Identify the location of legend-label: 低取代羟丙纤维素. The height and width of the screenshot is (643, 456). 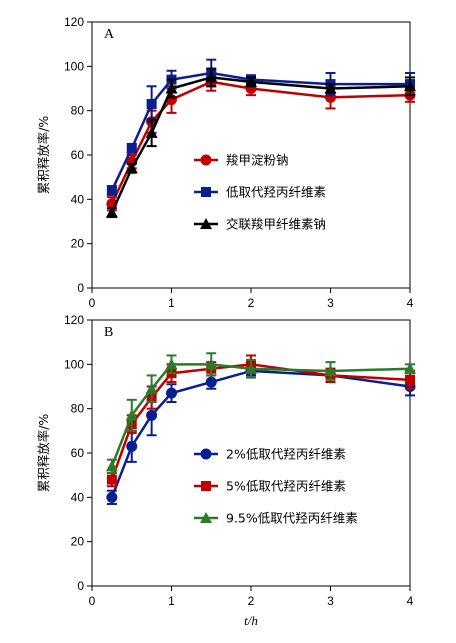
(276, 192).